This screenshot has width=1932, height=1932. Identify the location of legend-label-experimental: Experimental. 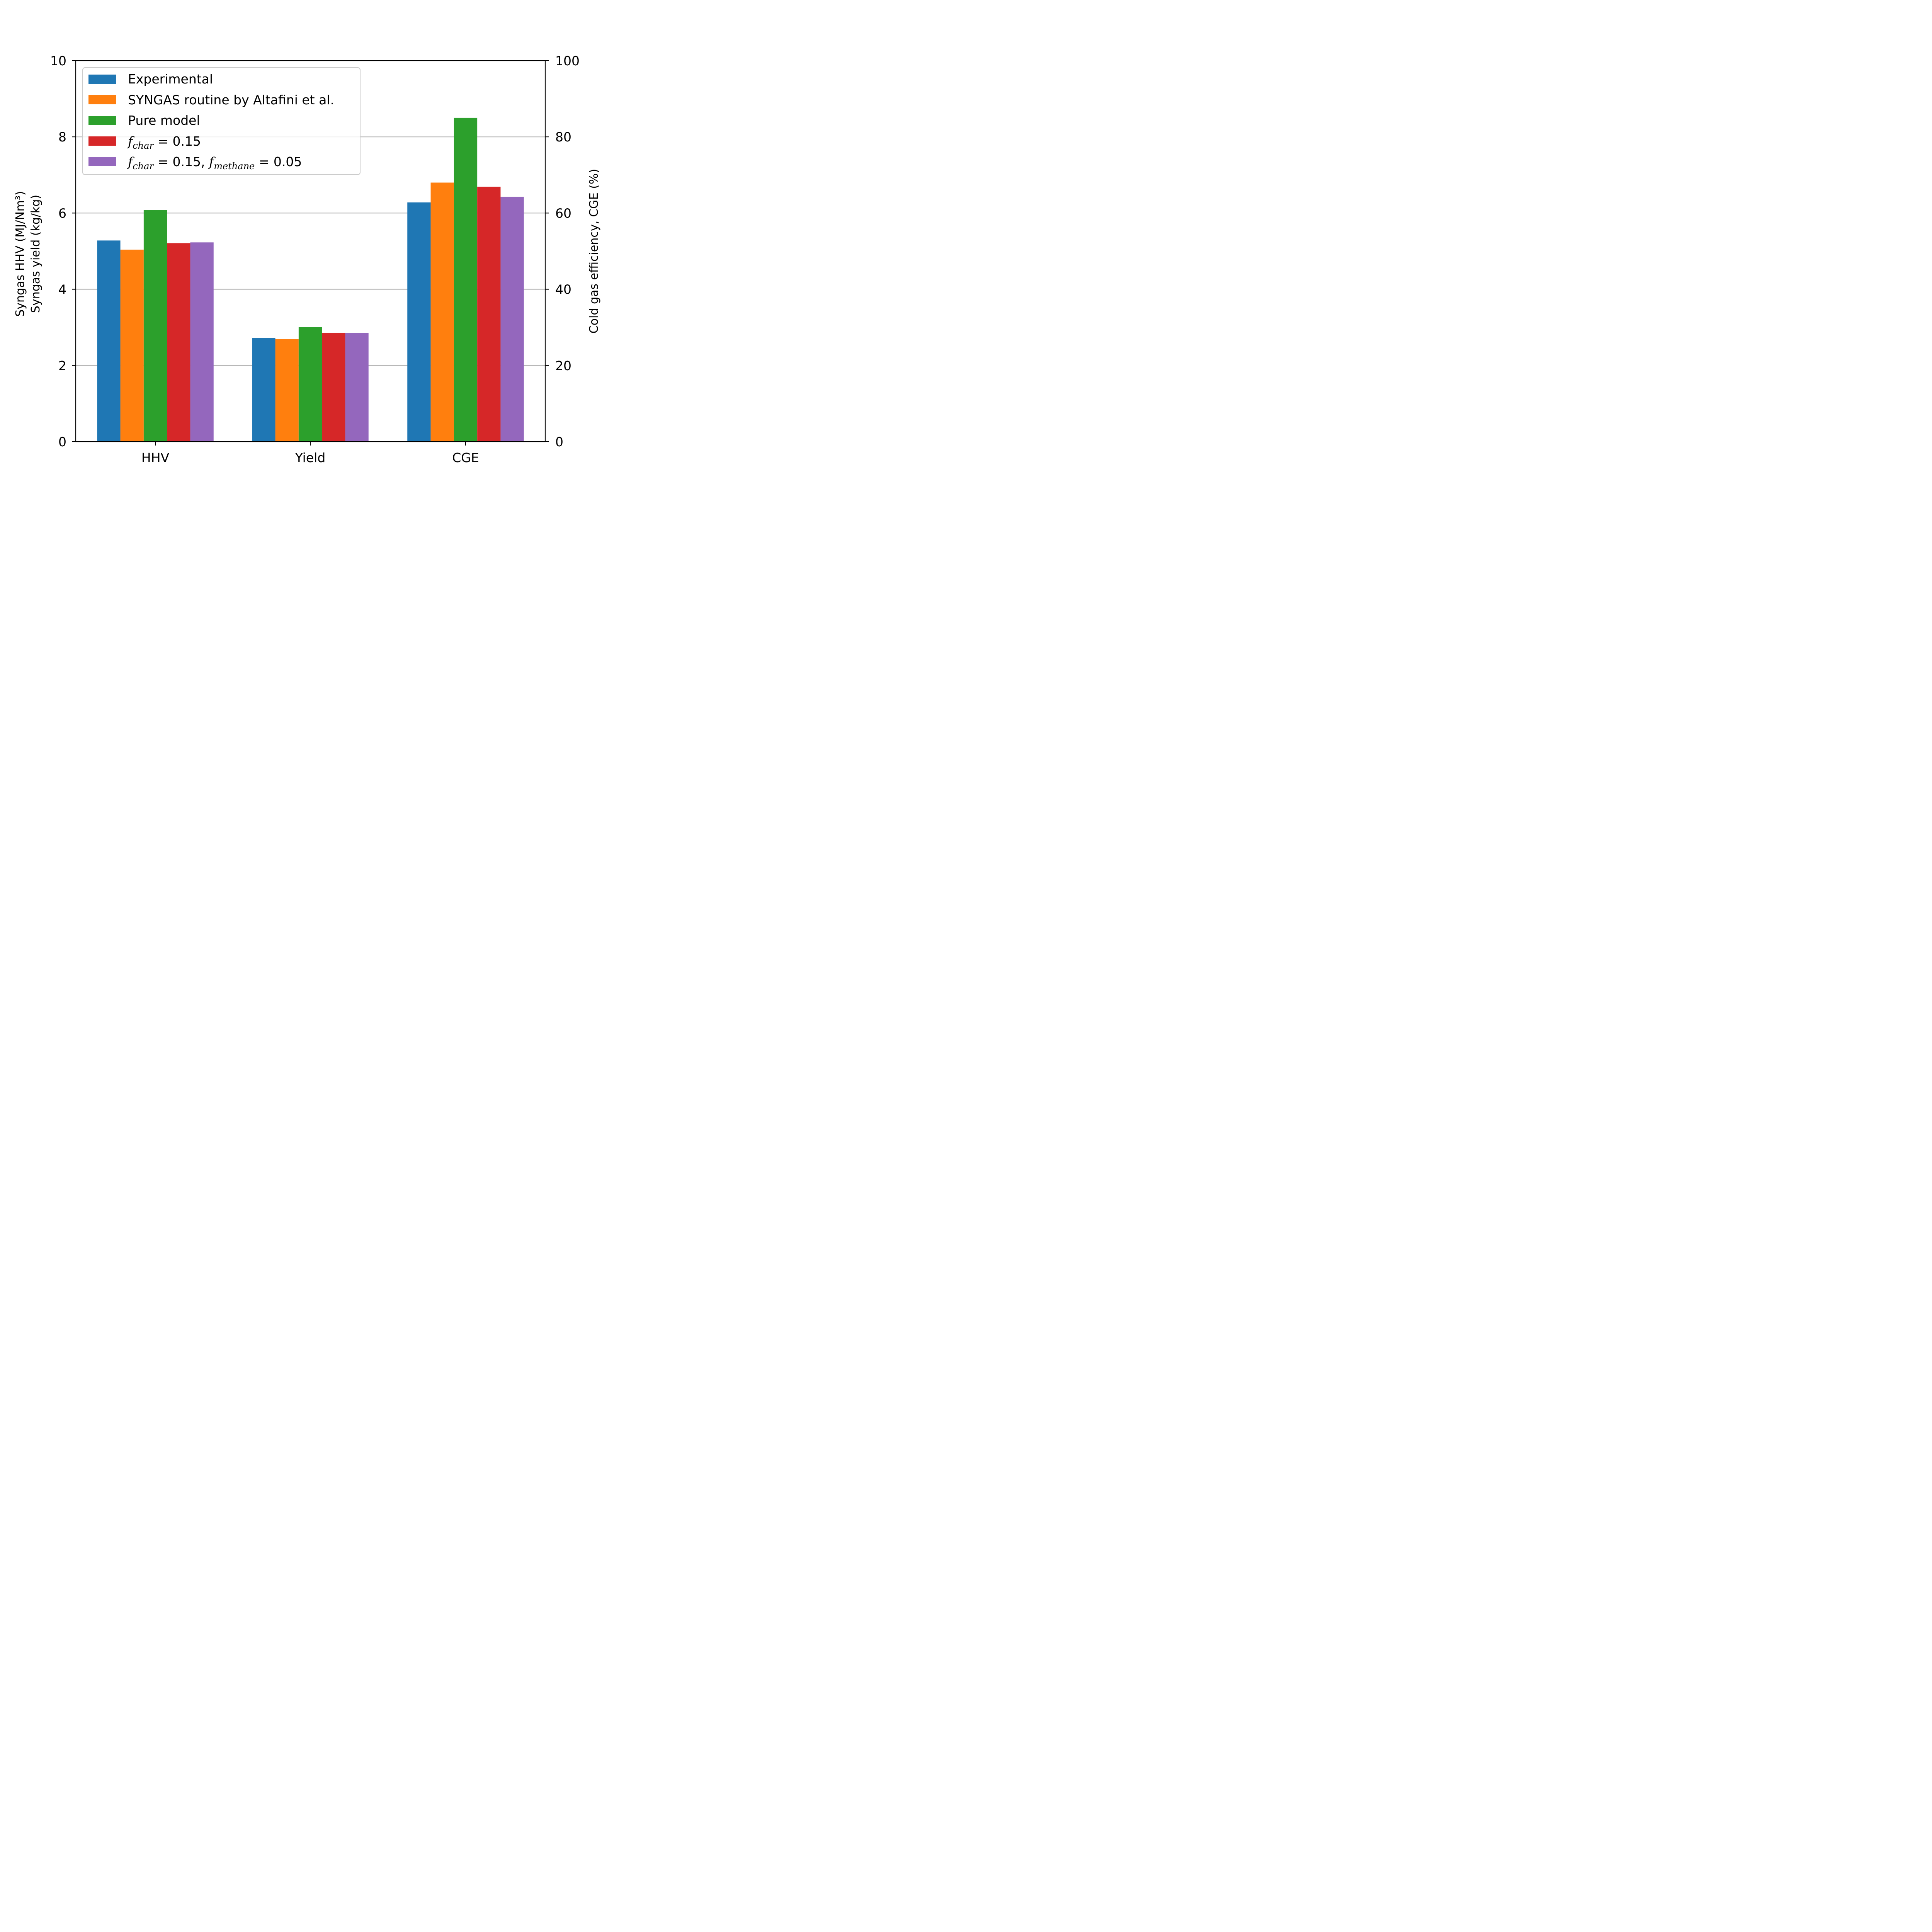
(170, 79).